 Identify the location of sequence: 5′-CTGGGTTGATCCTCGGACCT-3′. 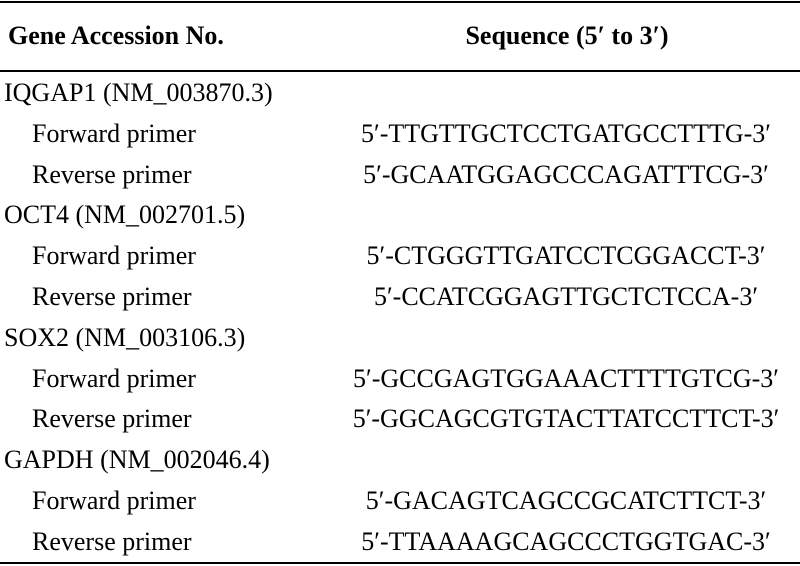
(566, 256).